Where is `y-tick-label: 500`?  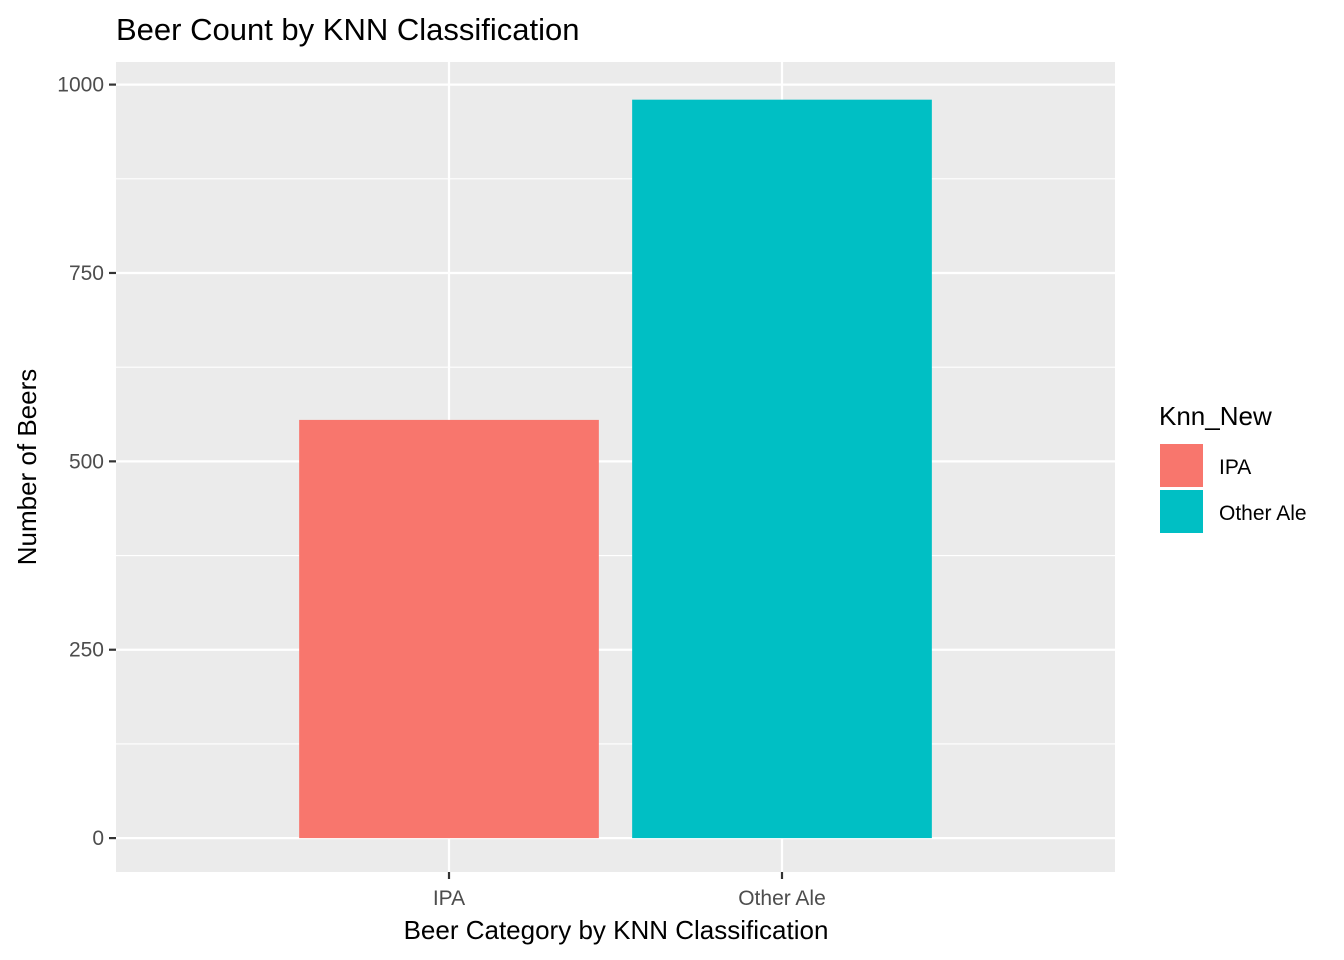 y-tick-label: 500 is located at coordinates (86, 461).